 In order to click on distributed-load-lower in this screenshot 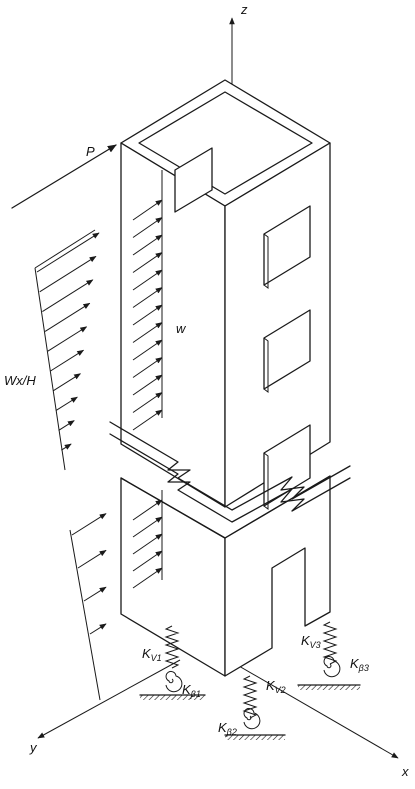, I will do `click(147, 539)`.